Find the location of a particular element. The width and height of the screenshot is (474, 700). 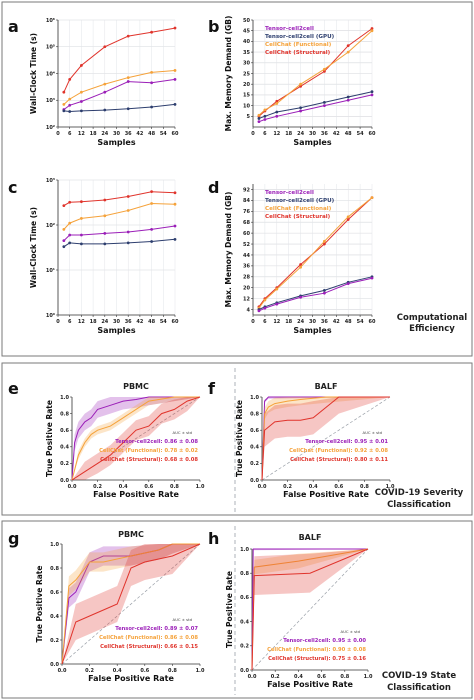

y-tick-label-b-3: 20 is located at coordinates (246, 85).